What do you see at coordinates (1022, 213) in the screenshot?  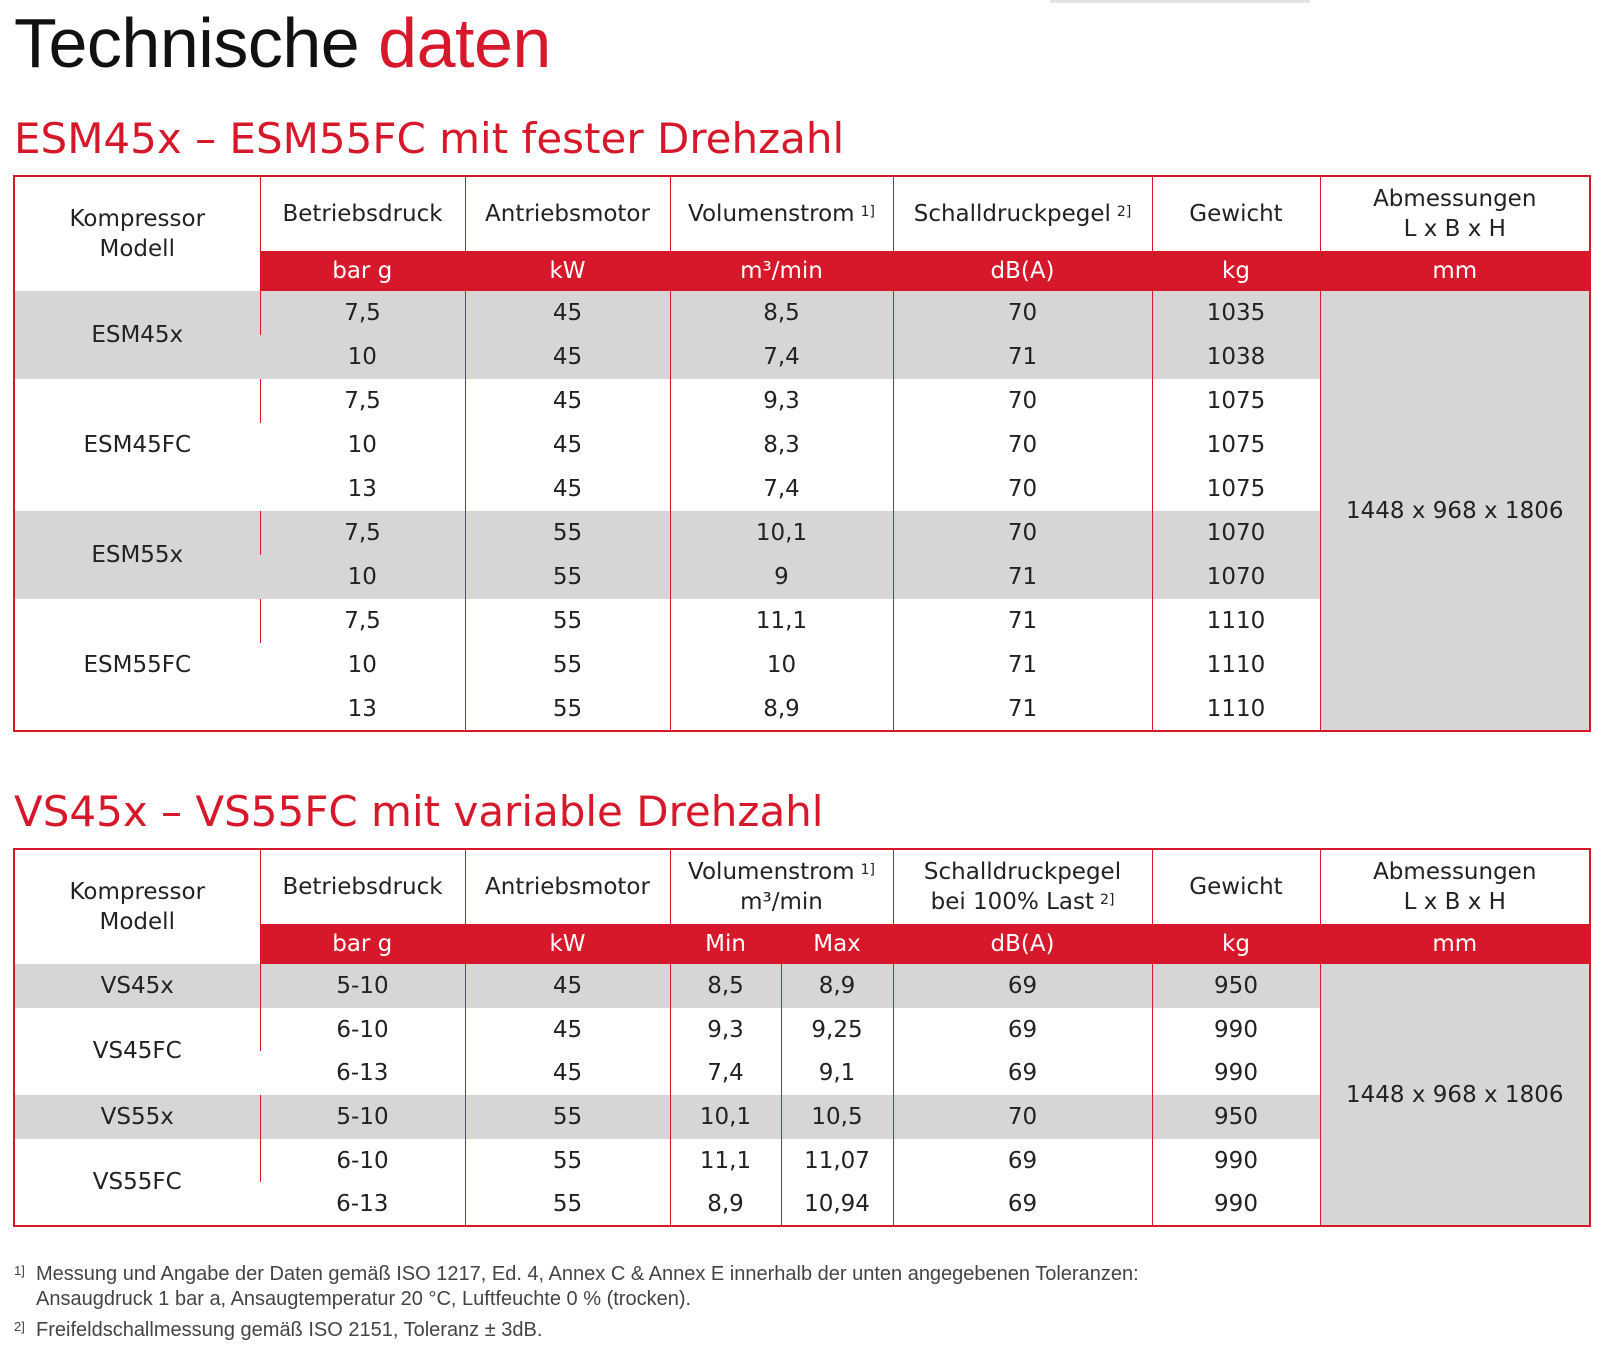 I see `header-noise: Schalldruckpegel 2]` at bounding box center [1022, 213].